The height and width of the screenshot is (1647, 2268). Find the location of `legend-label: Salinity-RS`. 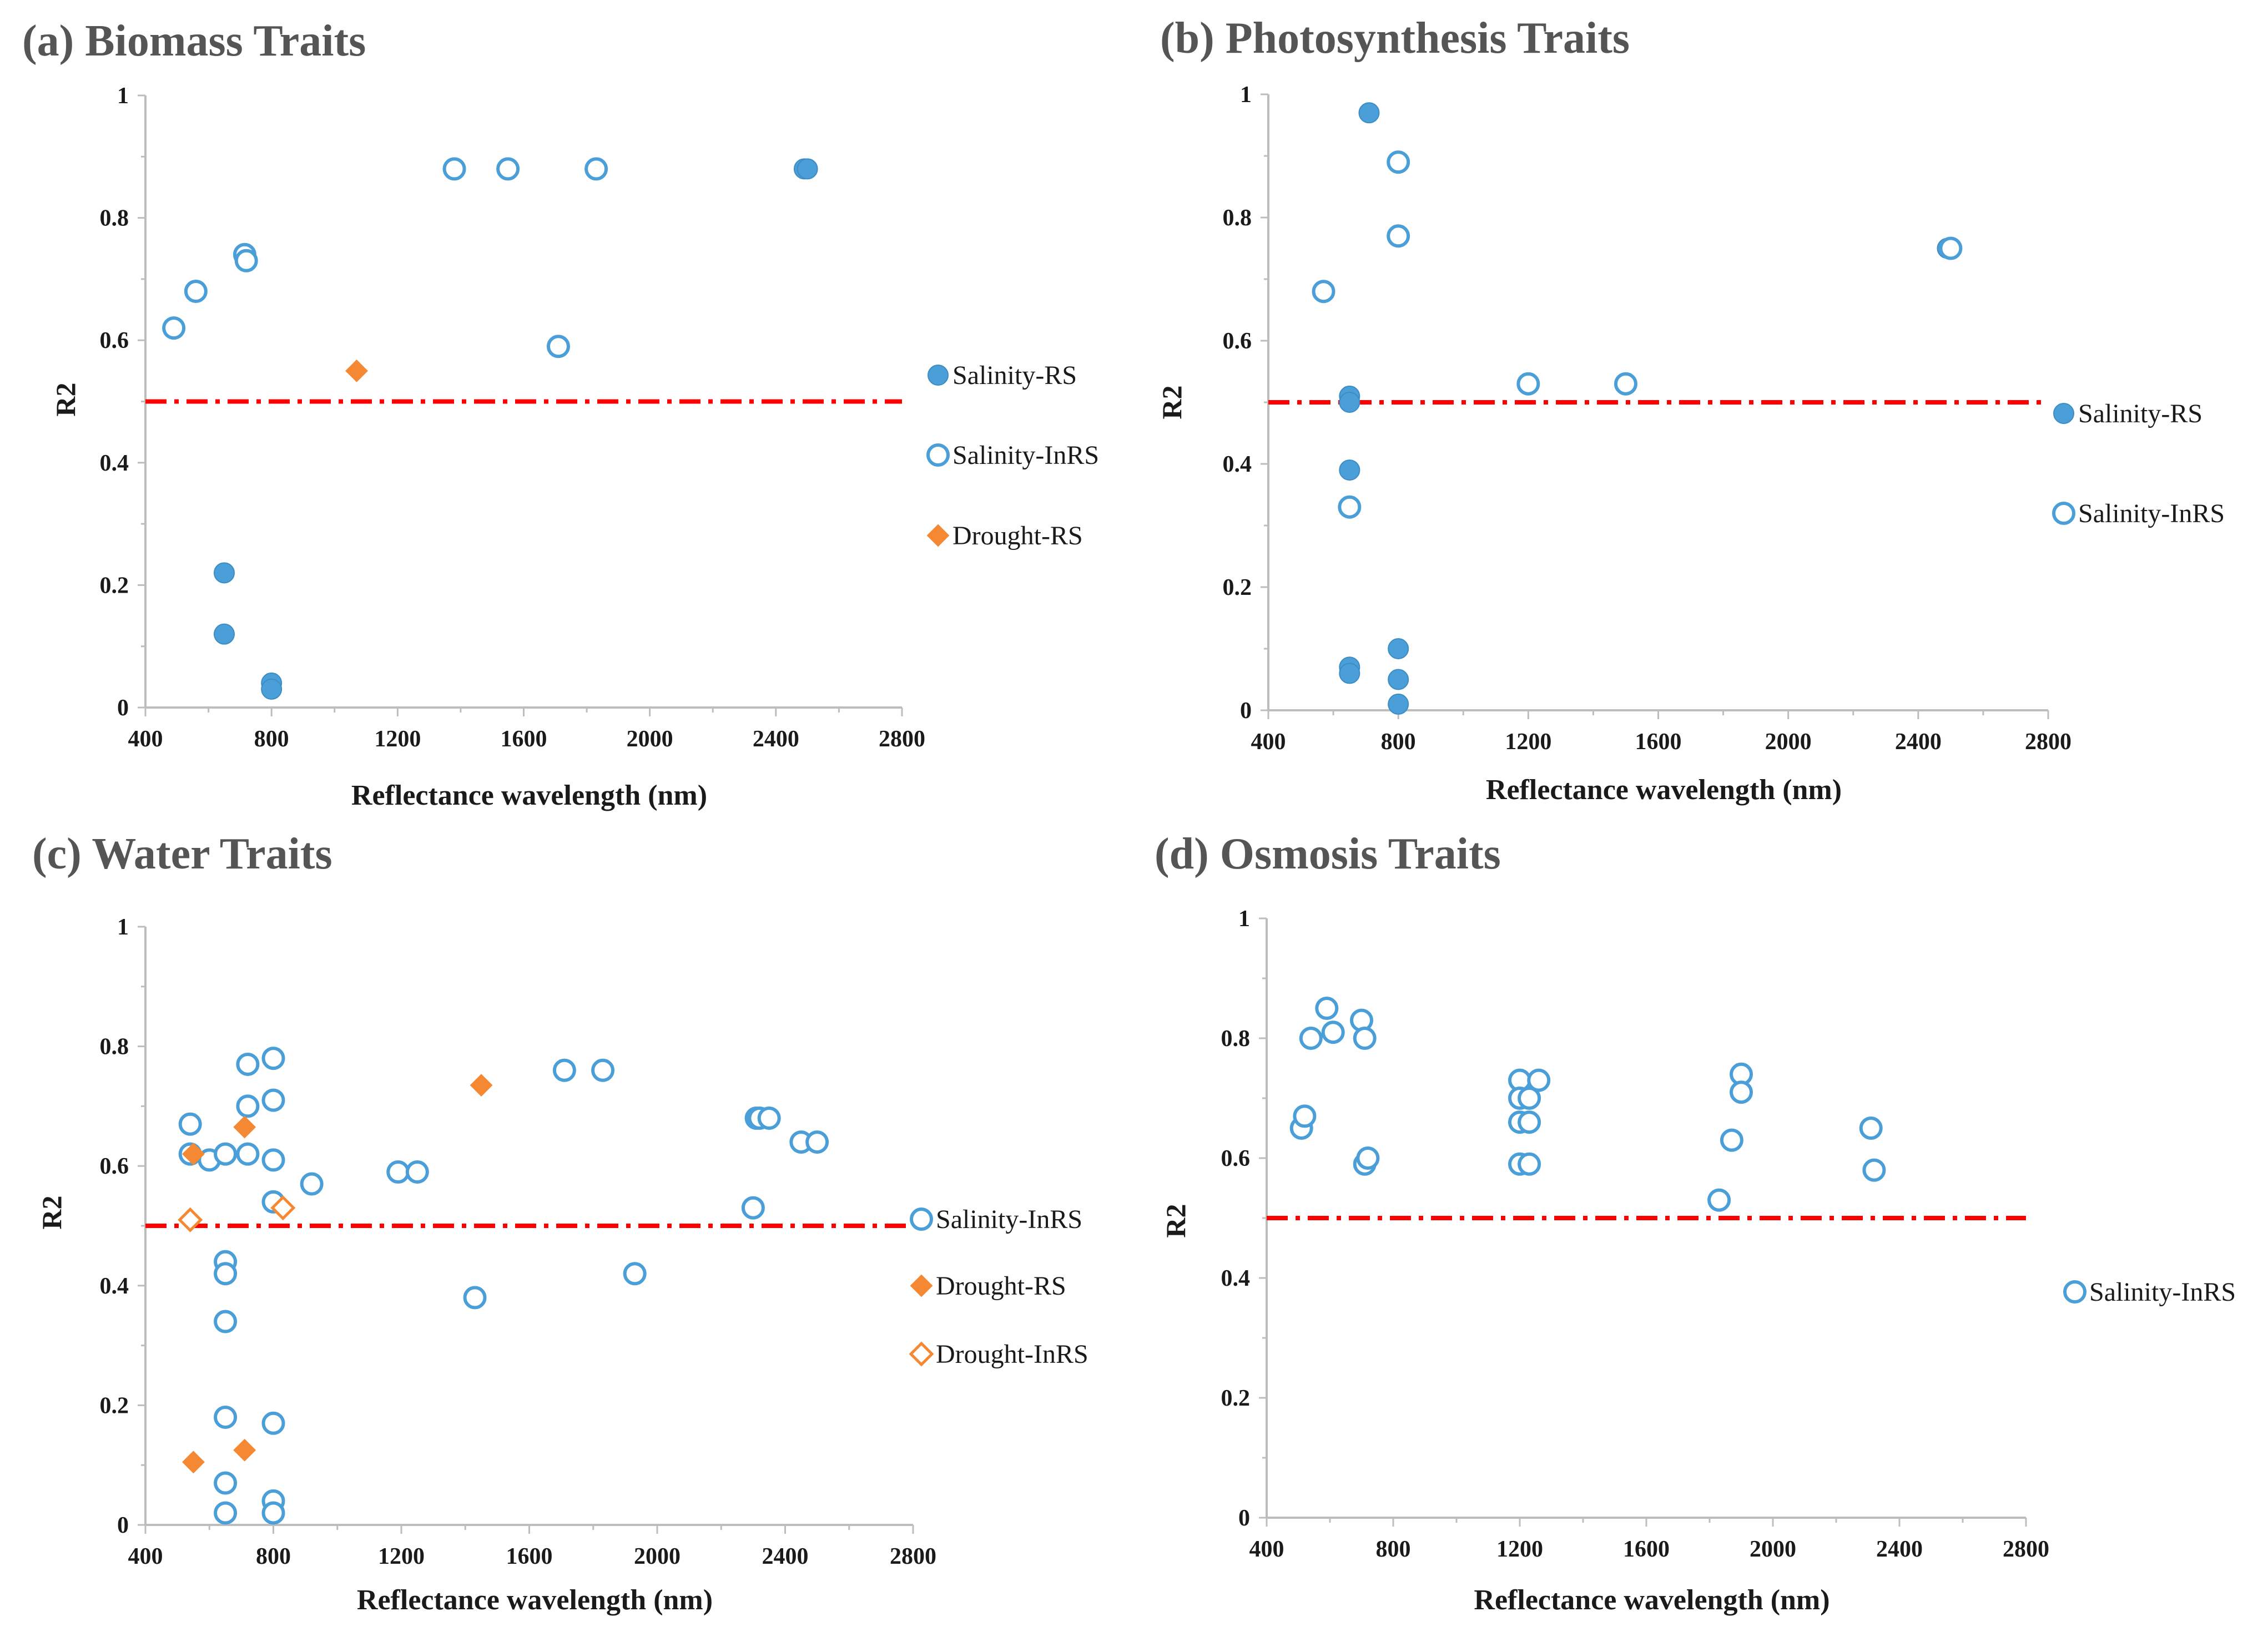

legend-label: Salinity-RS is located at coordinates (1014, 375).